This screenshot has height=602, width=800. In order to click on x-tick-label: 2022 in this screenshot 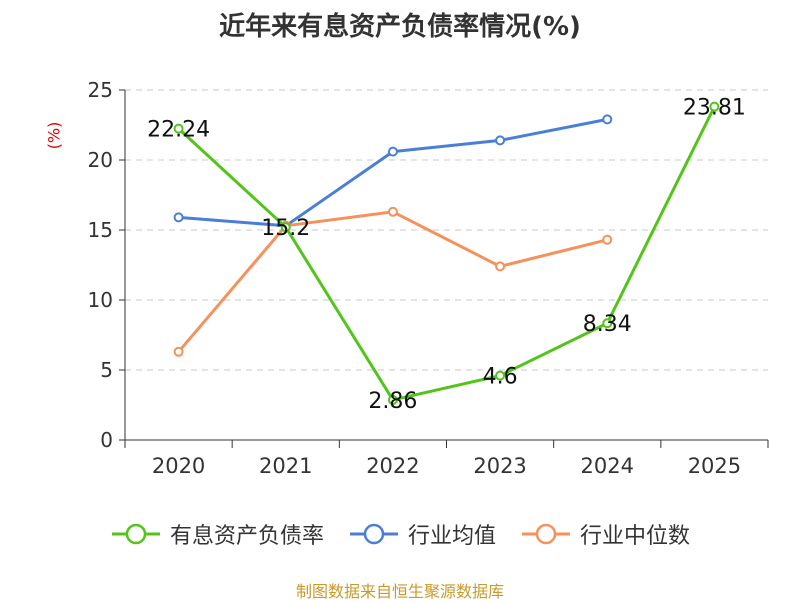, I will do `click(392, 466)`.